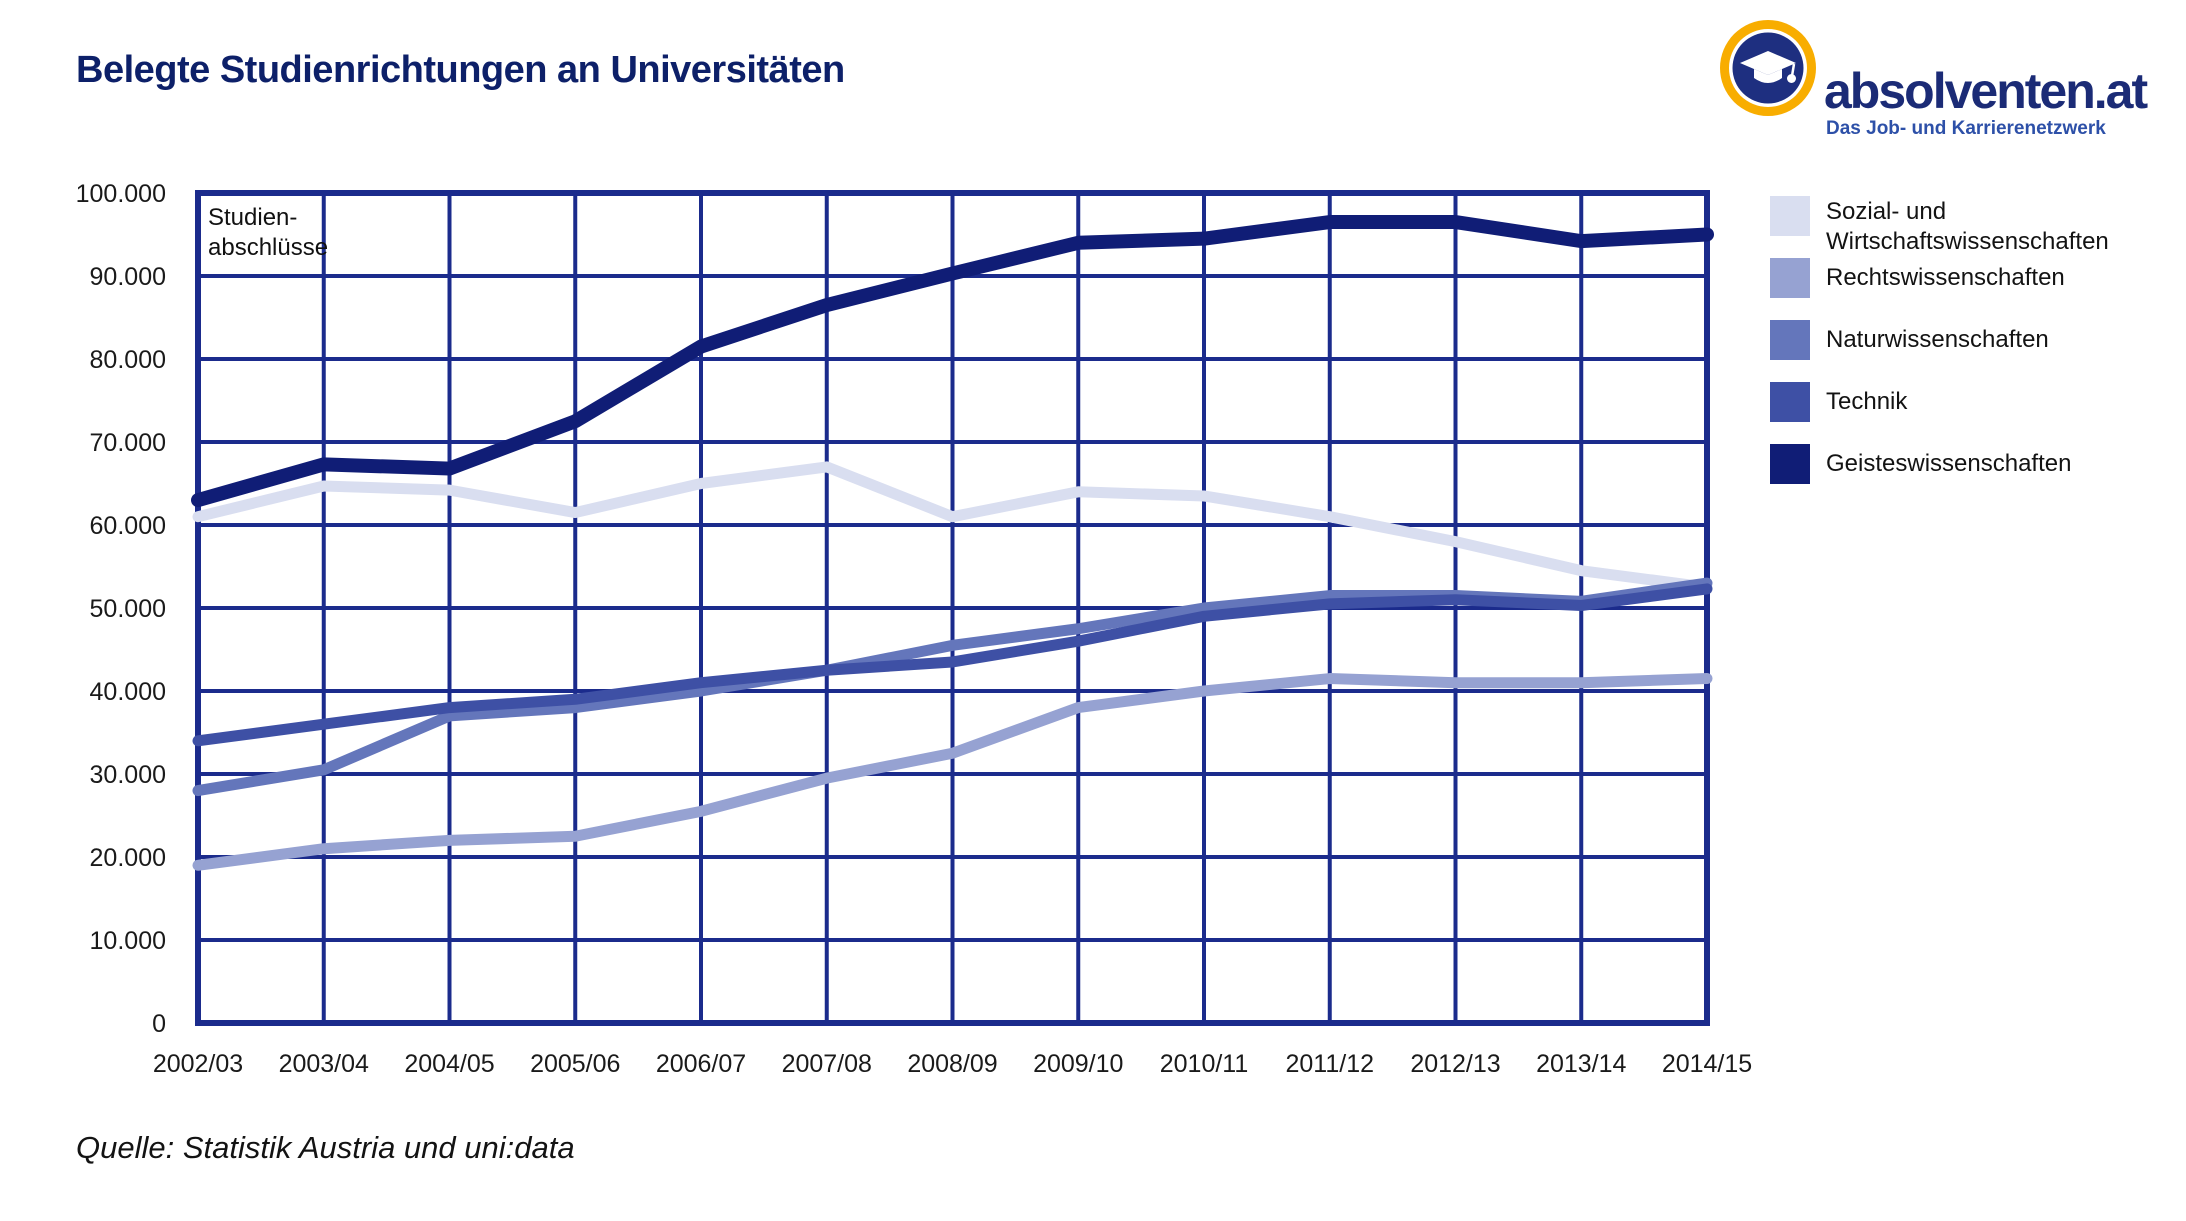 Image resolution: width=2186 pixels, height=1221 pixels. I want to click on x-axis-label: 2014/15, so click(1707, 1064).